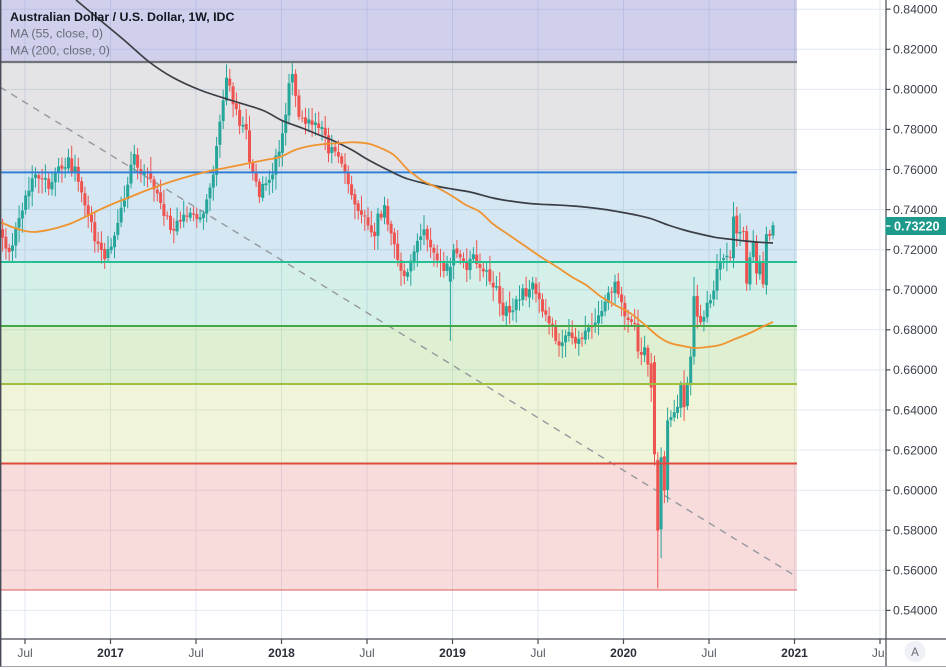 This screenshot has width=946, height=670. I want to click on svg-text: 2018, so click(281, 653).